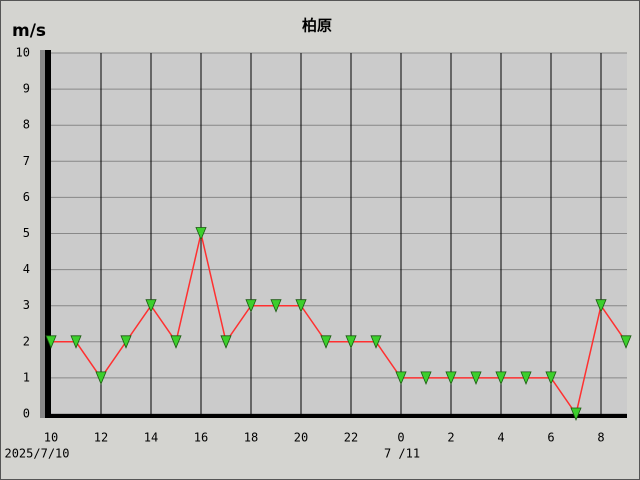  Describe the element at coordinates (51, 438) in the screenshot. I see `x-tick-label: 10` at that location.